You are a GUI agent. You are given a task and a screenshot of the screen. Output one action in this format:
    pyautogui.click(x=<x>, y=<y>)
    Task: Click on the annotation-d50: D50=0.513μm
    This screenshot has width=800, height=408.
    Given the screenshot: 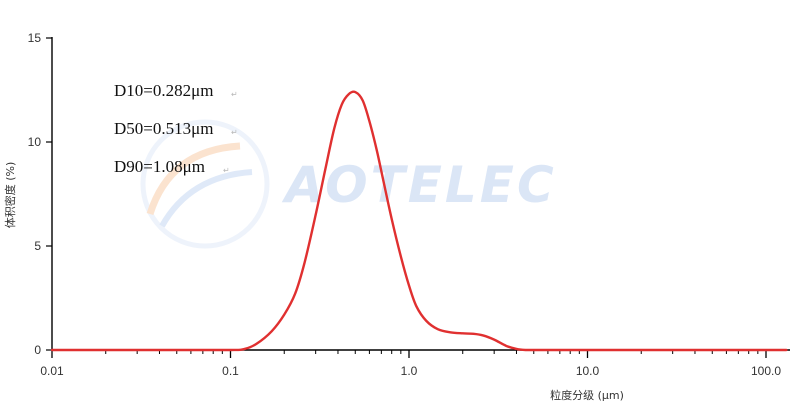 What is the action you would take?
    pyautogui.click(x=163, y=128)
    